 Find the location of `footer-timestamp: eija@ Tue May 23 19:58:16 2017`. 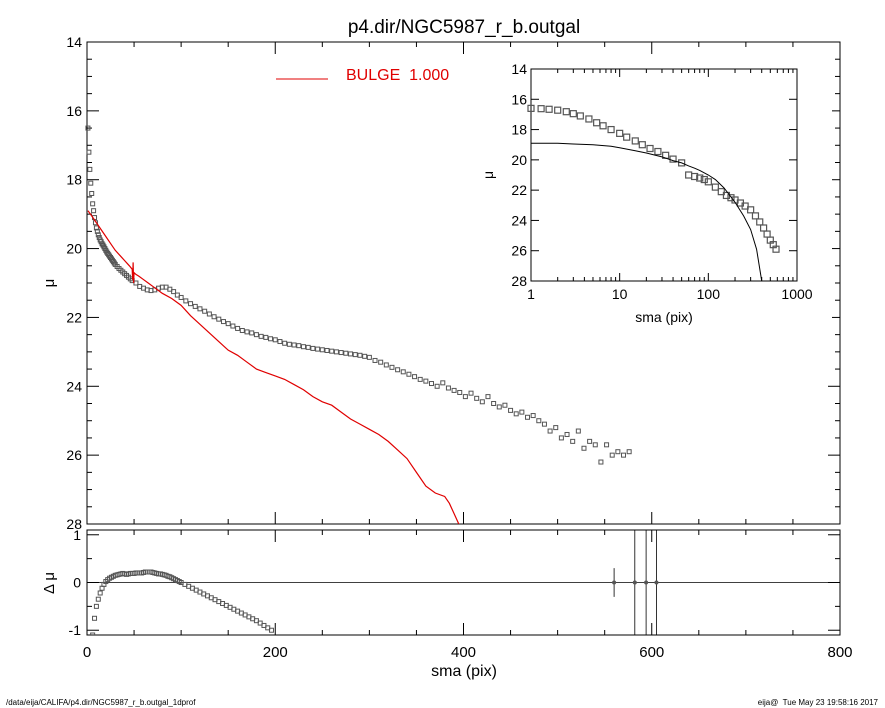

footer-timestamp: eija@ Tue May 23 19:58:16 2017 is located at coordinates (818, 702).